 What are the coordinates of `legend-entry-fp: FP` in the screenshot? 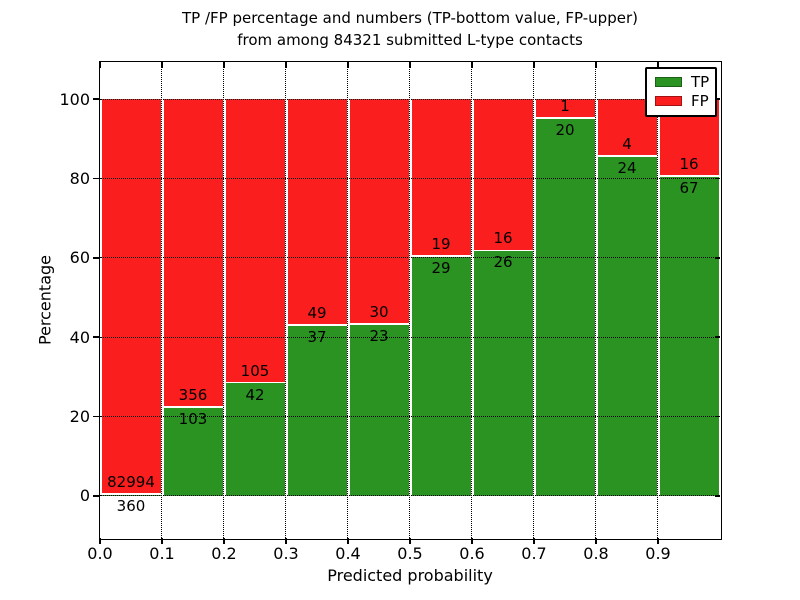 It's located at (681, 101).